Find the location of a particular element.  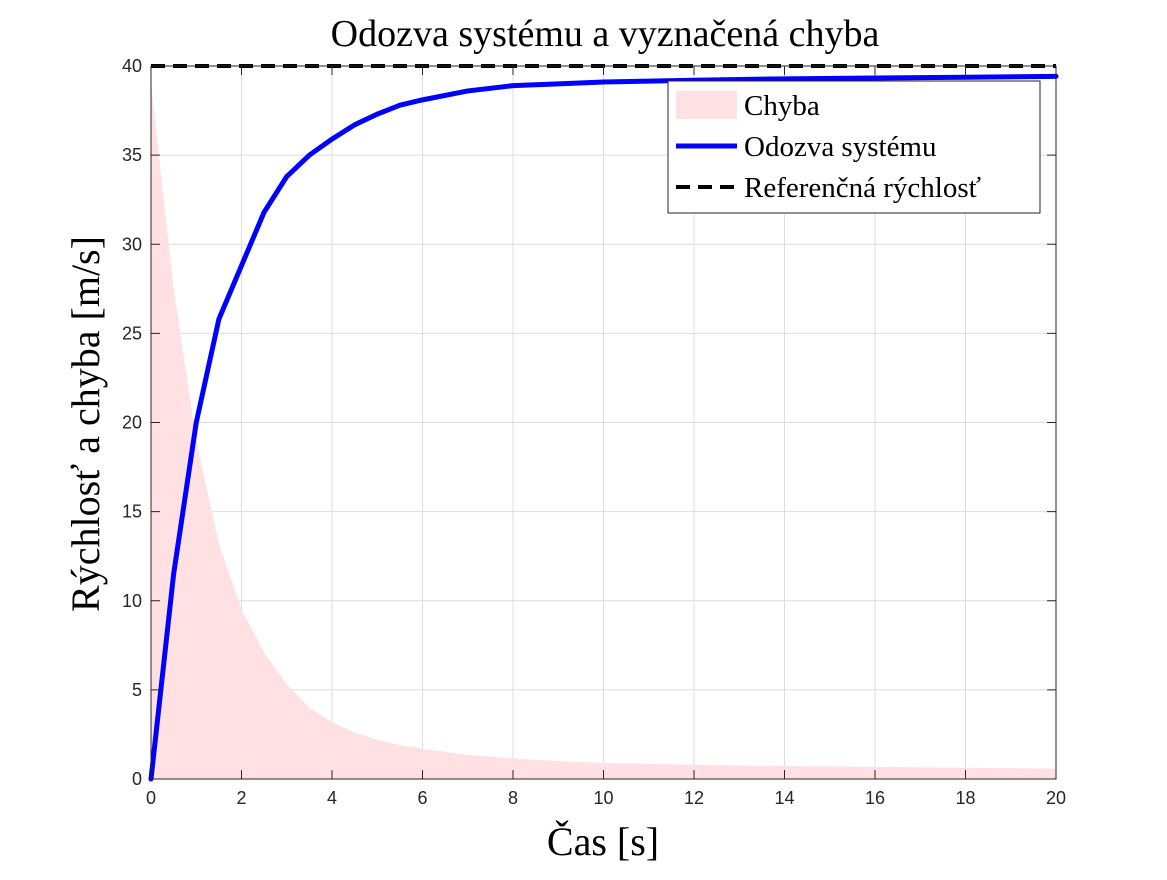

x-tick-label: 4 is located at coordinates (332, 798).